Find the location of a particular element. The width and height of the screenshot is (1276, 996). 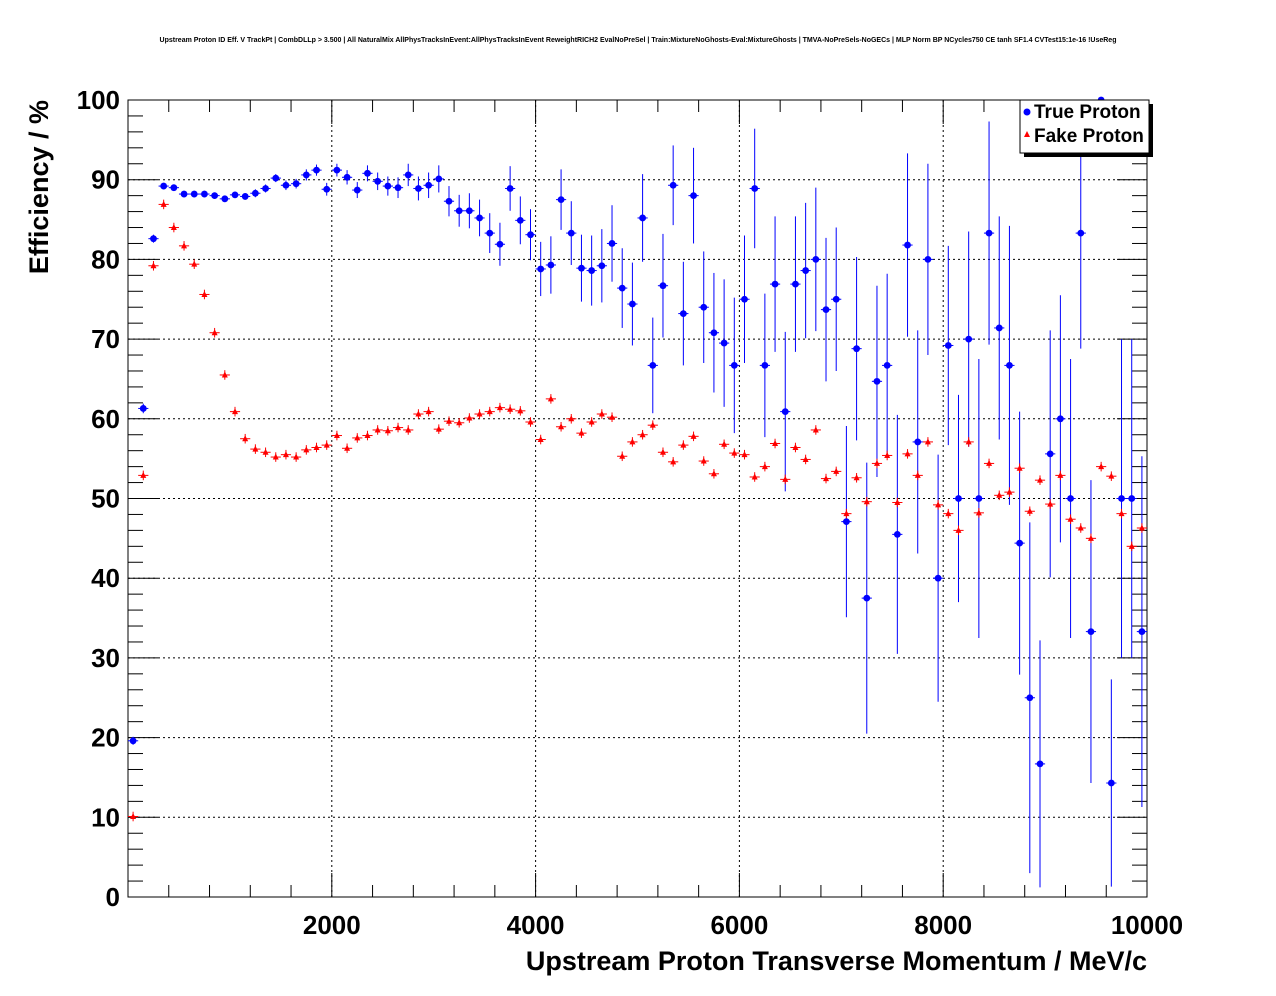

legend-marker-true-proton is located at coordinates (1027, 112).